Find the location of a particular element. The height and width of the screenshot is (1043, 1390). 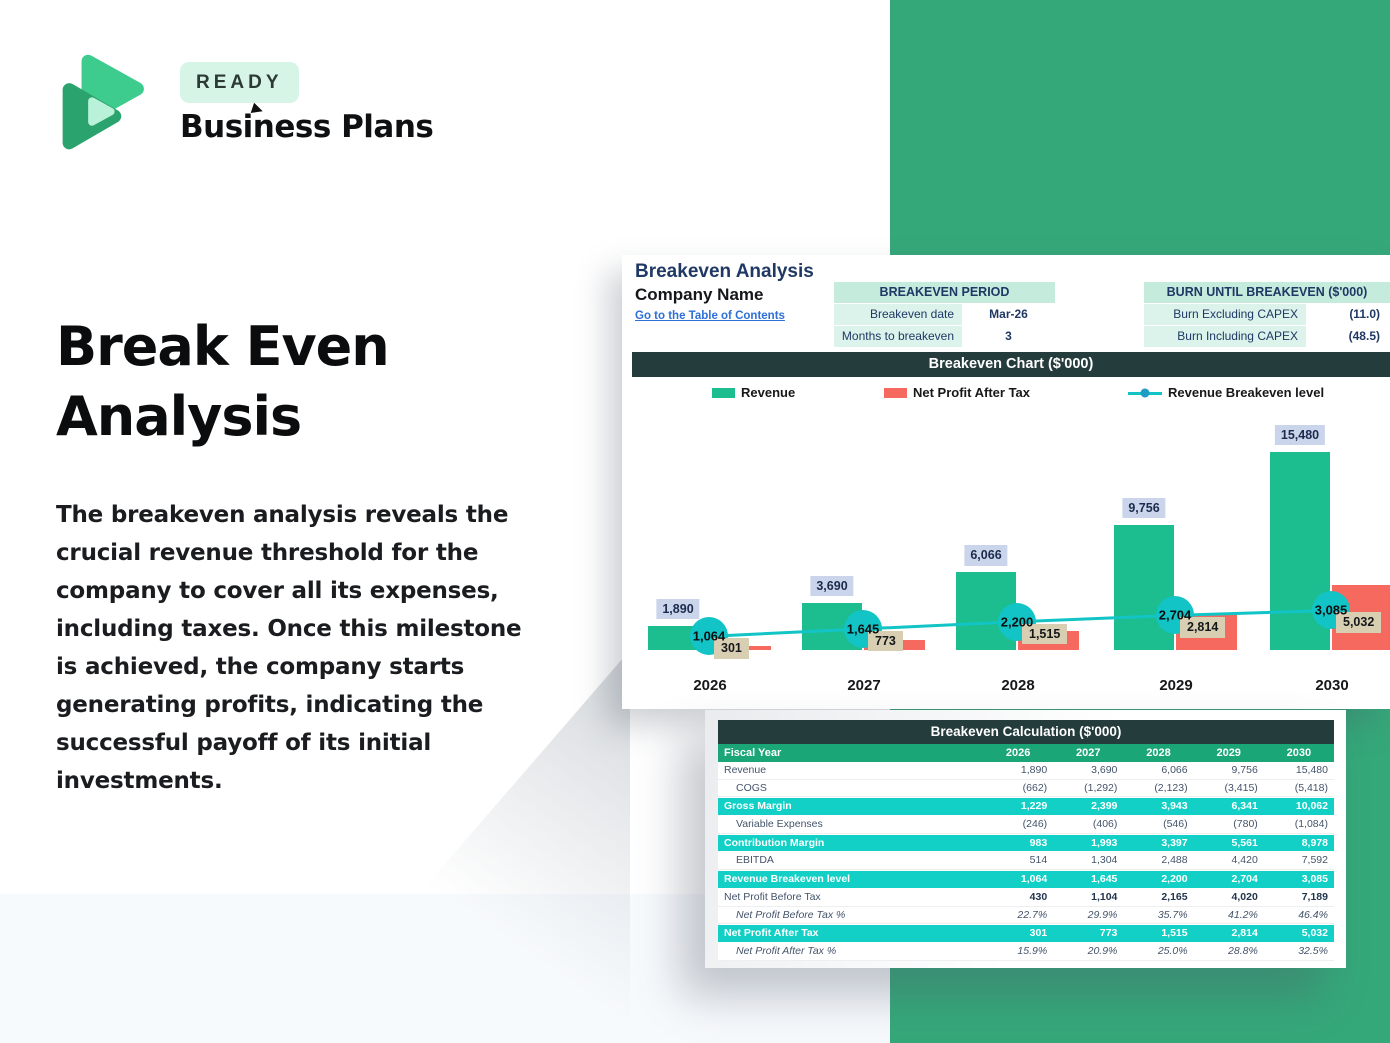

legend-label: Revenue is located at coordinates (768, 392).